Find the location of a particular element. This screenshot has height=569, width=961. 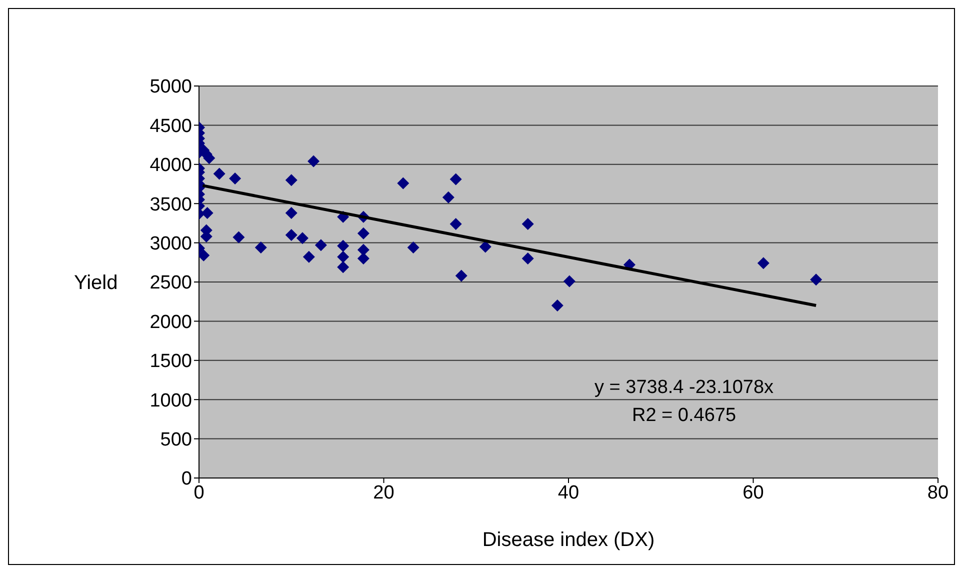

y-axis-title: Yield is located at coordinates (96, 283).